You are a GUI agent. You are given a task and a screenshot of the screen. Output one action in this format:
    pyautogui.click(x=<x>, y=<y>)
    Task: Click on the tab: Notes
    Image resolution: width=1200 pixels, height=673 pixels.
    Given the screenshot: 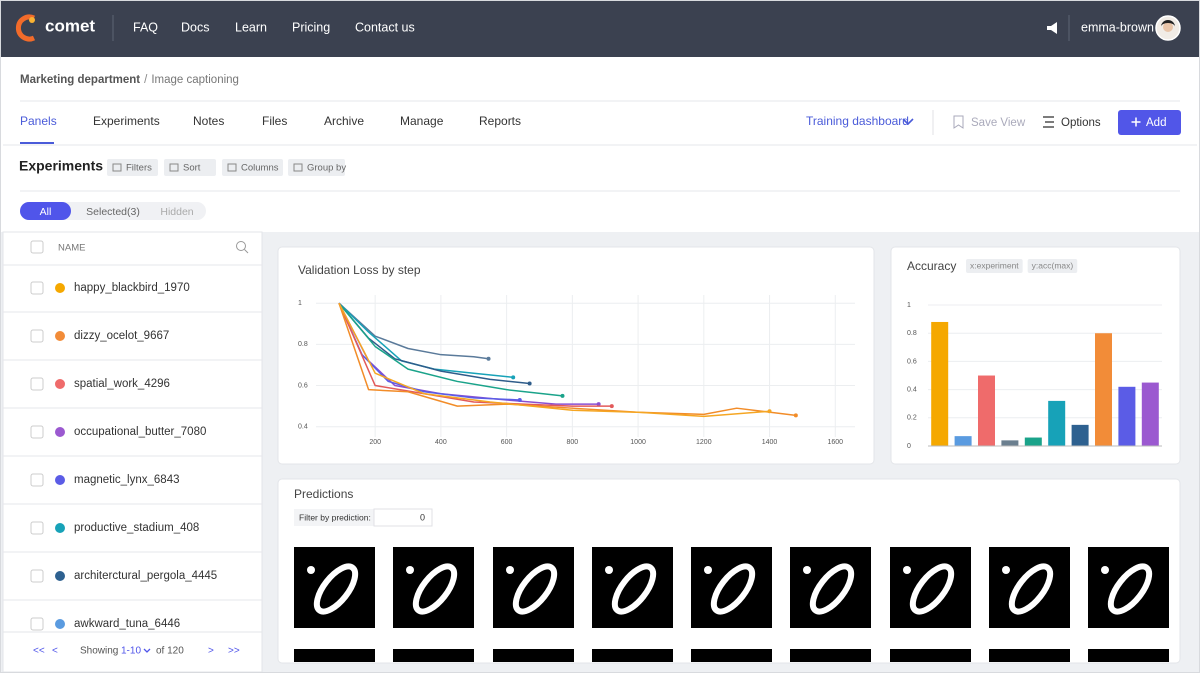 What is the action you would take?
    pyautogui.click(x=208, y=121)
    